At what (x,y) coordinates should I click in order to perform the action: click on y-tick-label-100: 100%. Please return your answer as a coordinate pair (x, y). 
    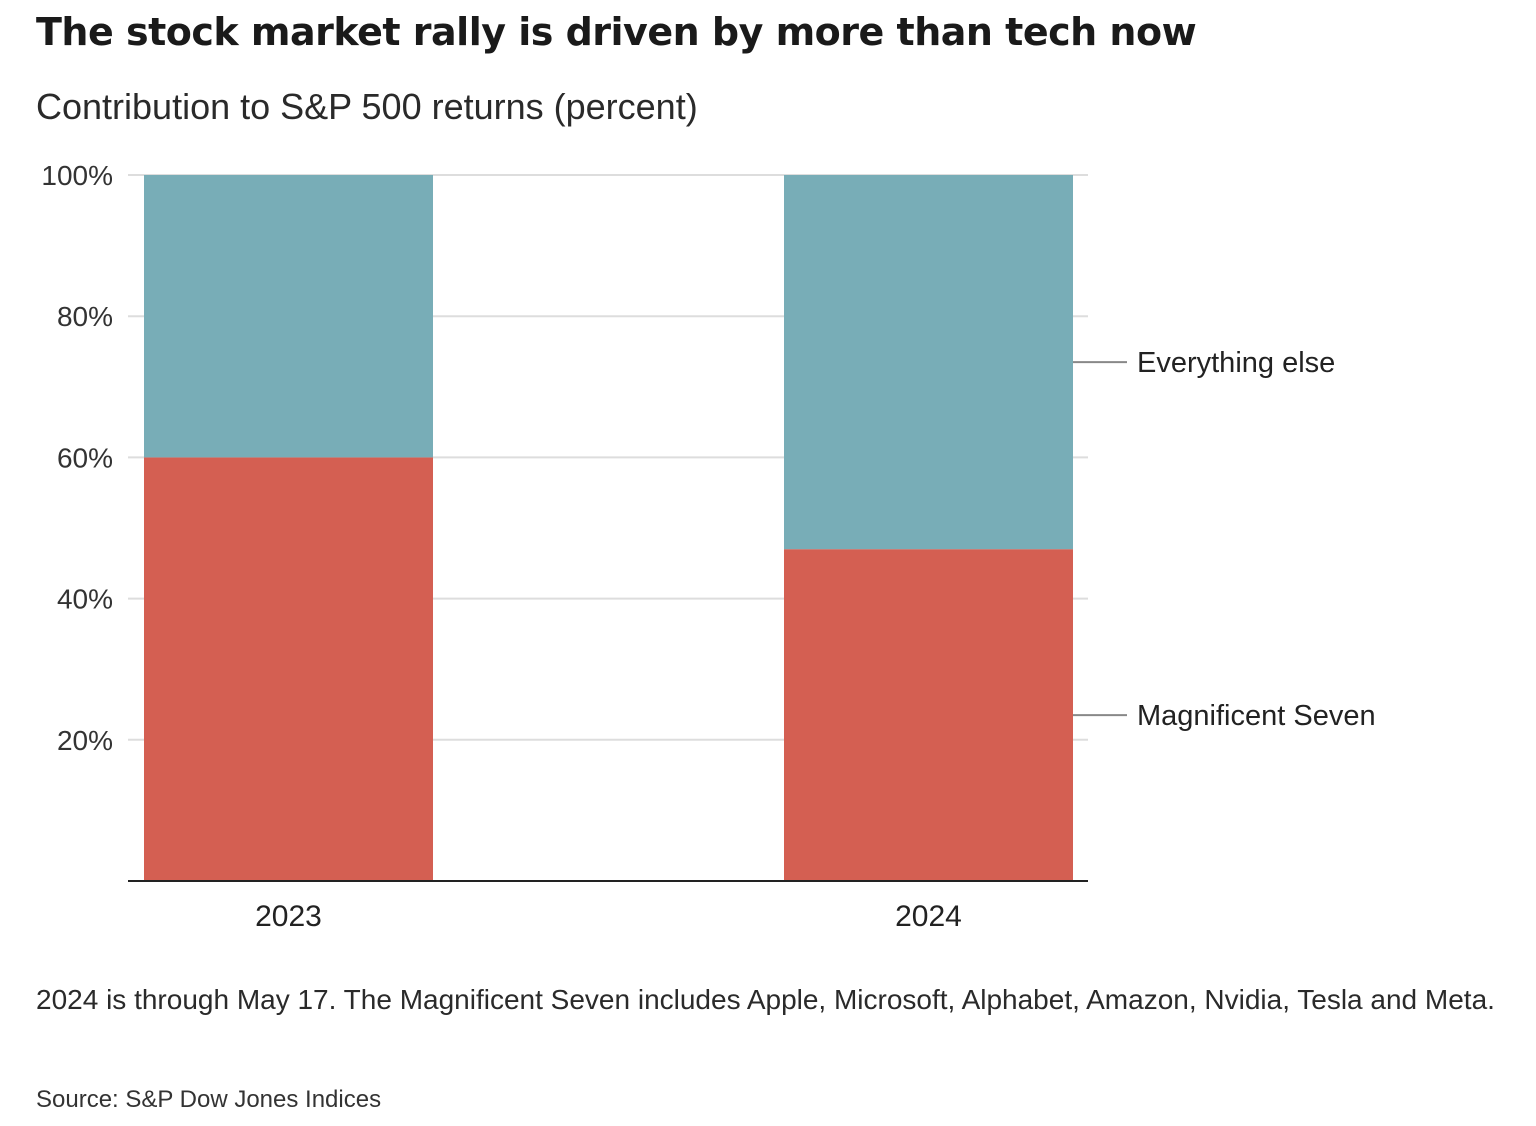
    Looking at the image, I should click on (77, 175).